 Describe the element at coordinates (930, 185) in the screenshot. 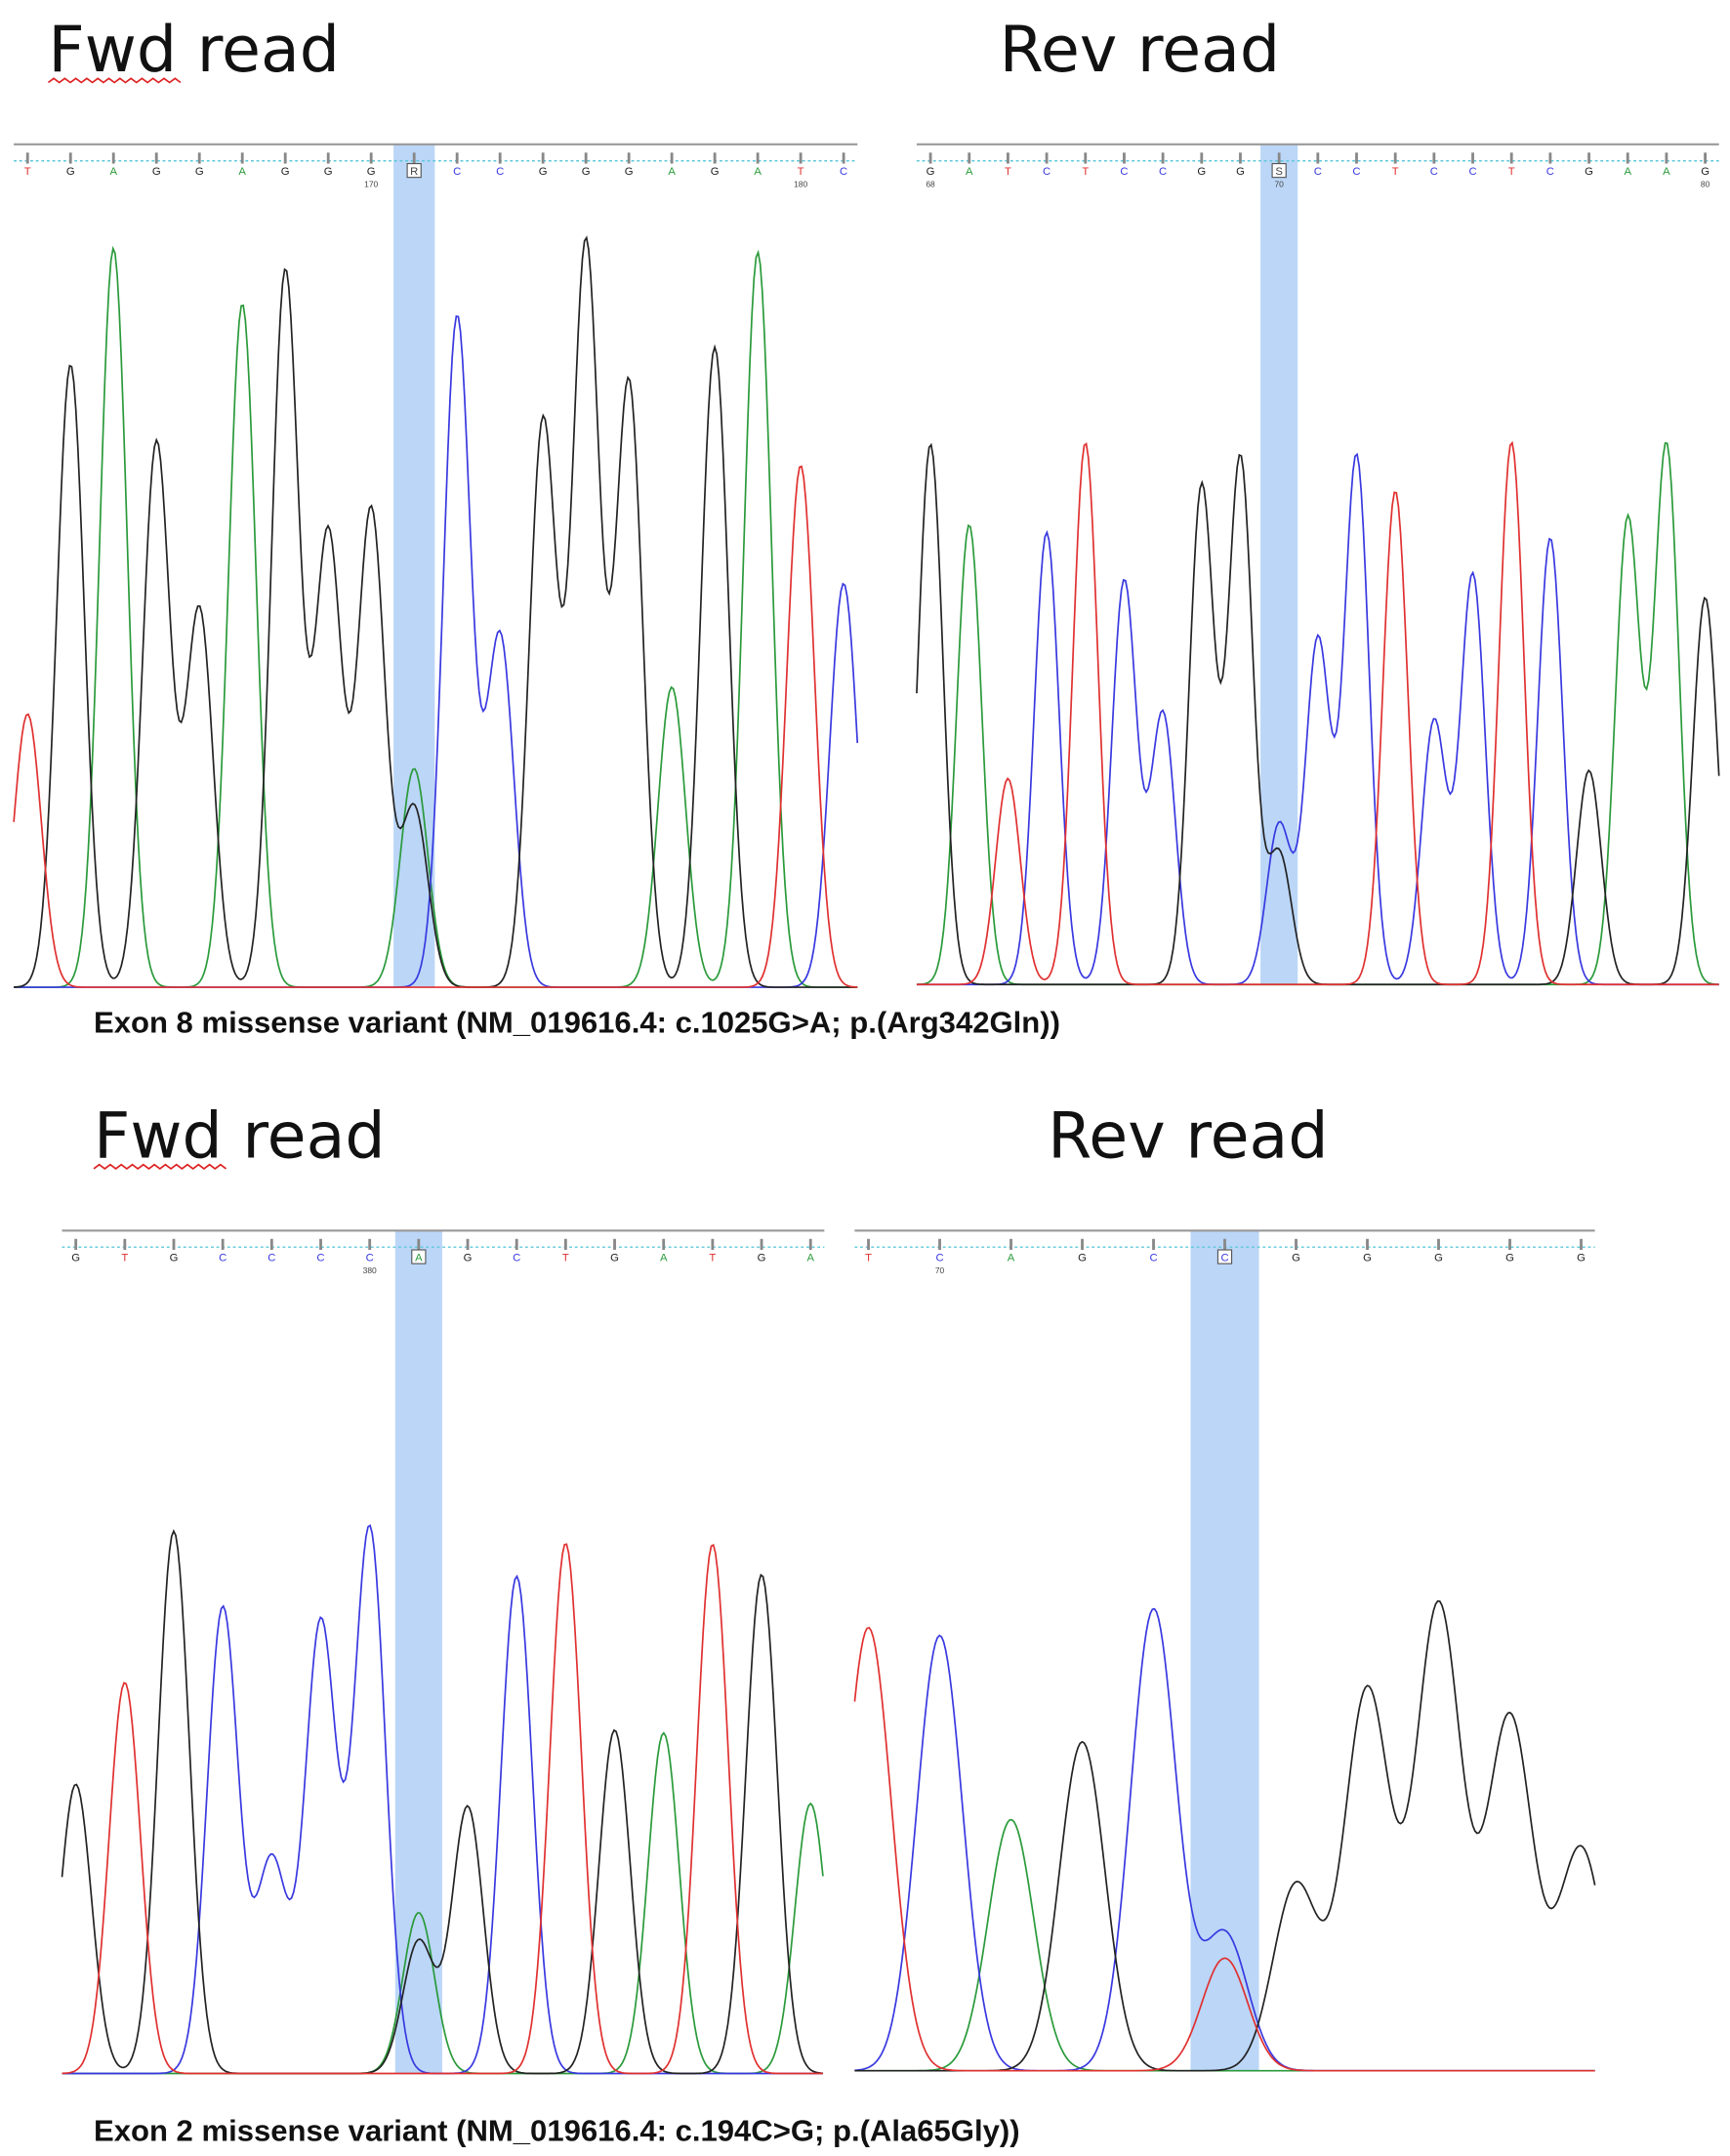

I see `position-label: 68` at that location.